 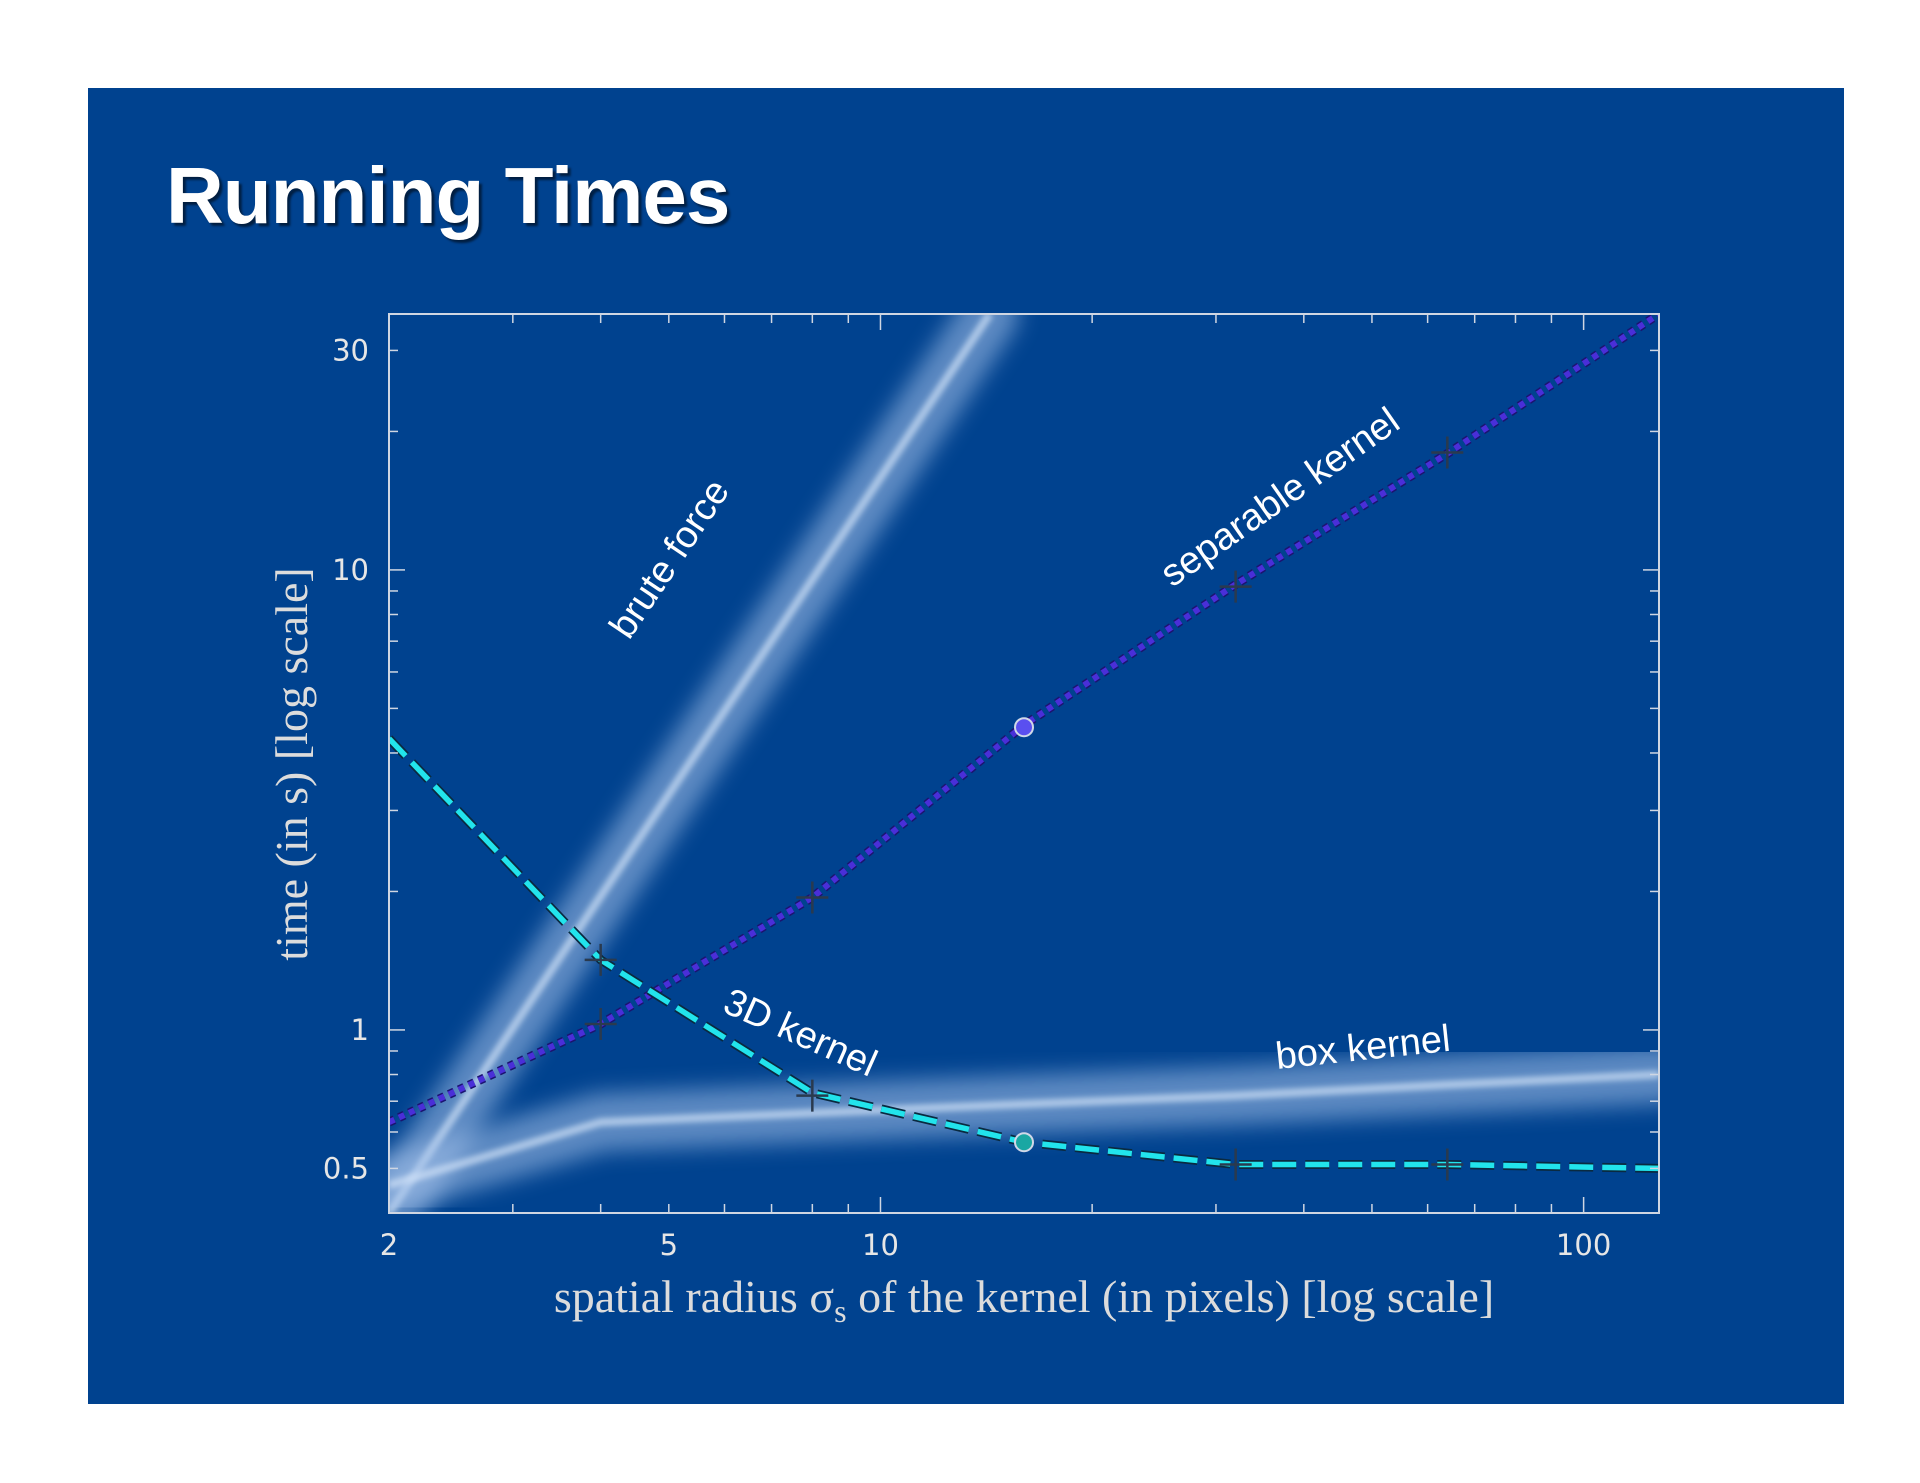 I want to click on 3d-kernel-marker-3, so click(x=1235, y=1164).